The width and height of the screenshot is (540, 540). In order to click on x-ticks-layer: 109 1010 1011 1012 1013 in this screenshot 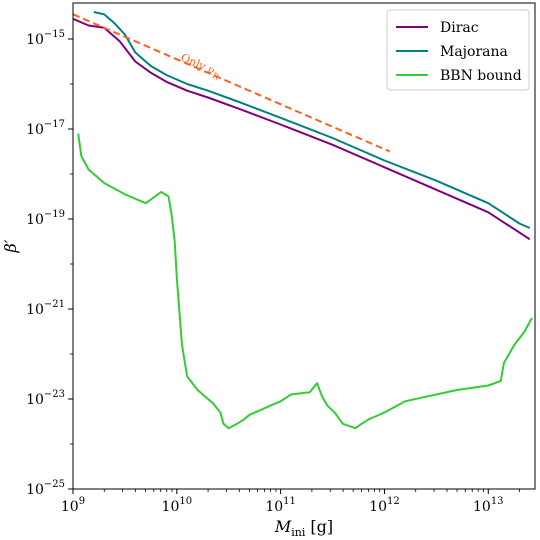, I will do `click(290, 502)`.